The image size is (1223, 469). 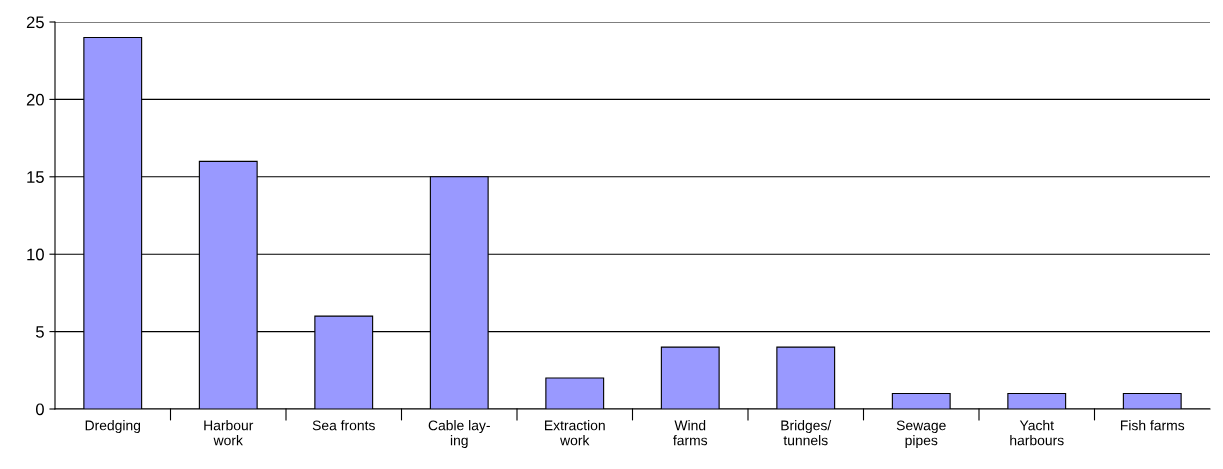 What do you see at coordinates (806, 433) in the screenshot?
I see `x-tick-label: Bridges/ tunnels` at bounding box center [806, 433].